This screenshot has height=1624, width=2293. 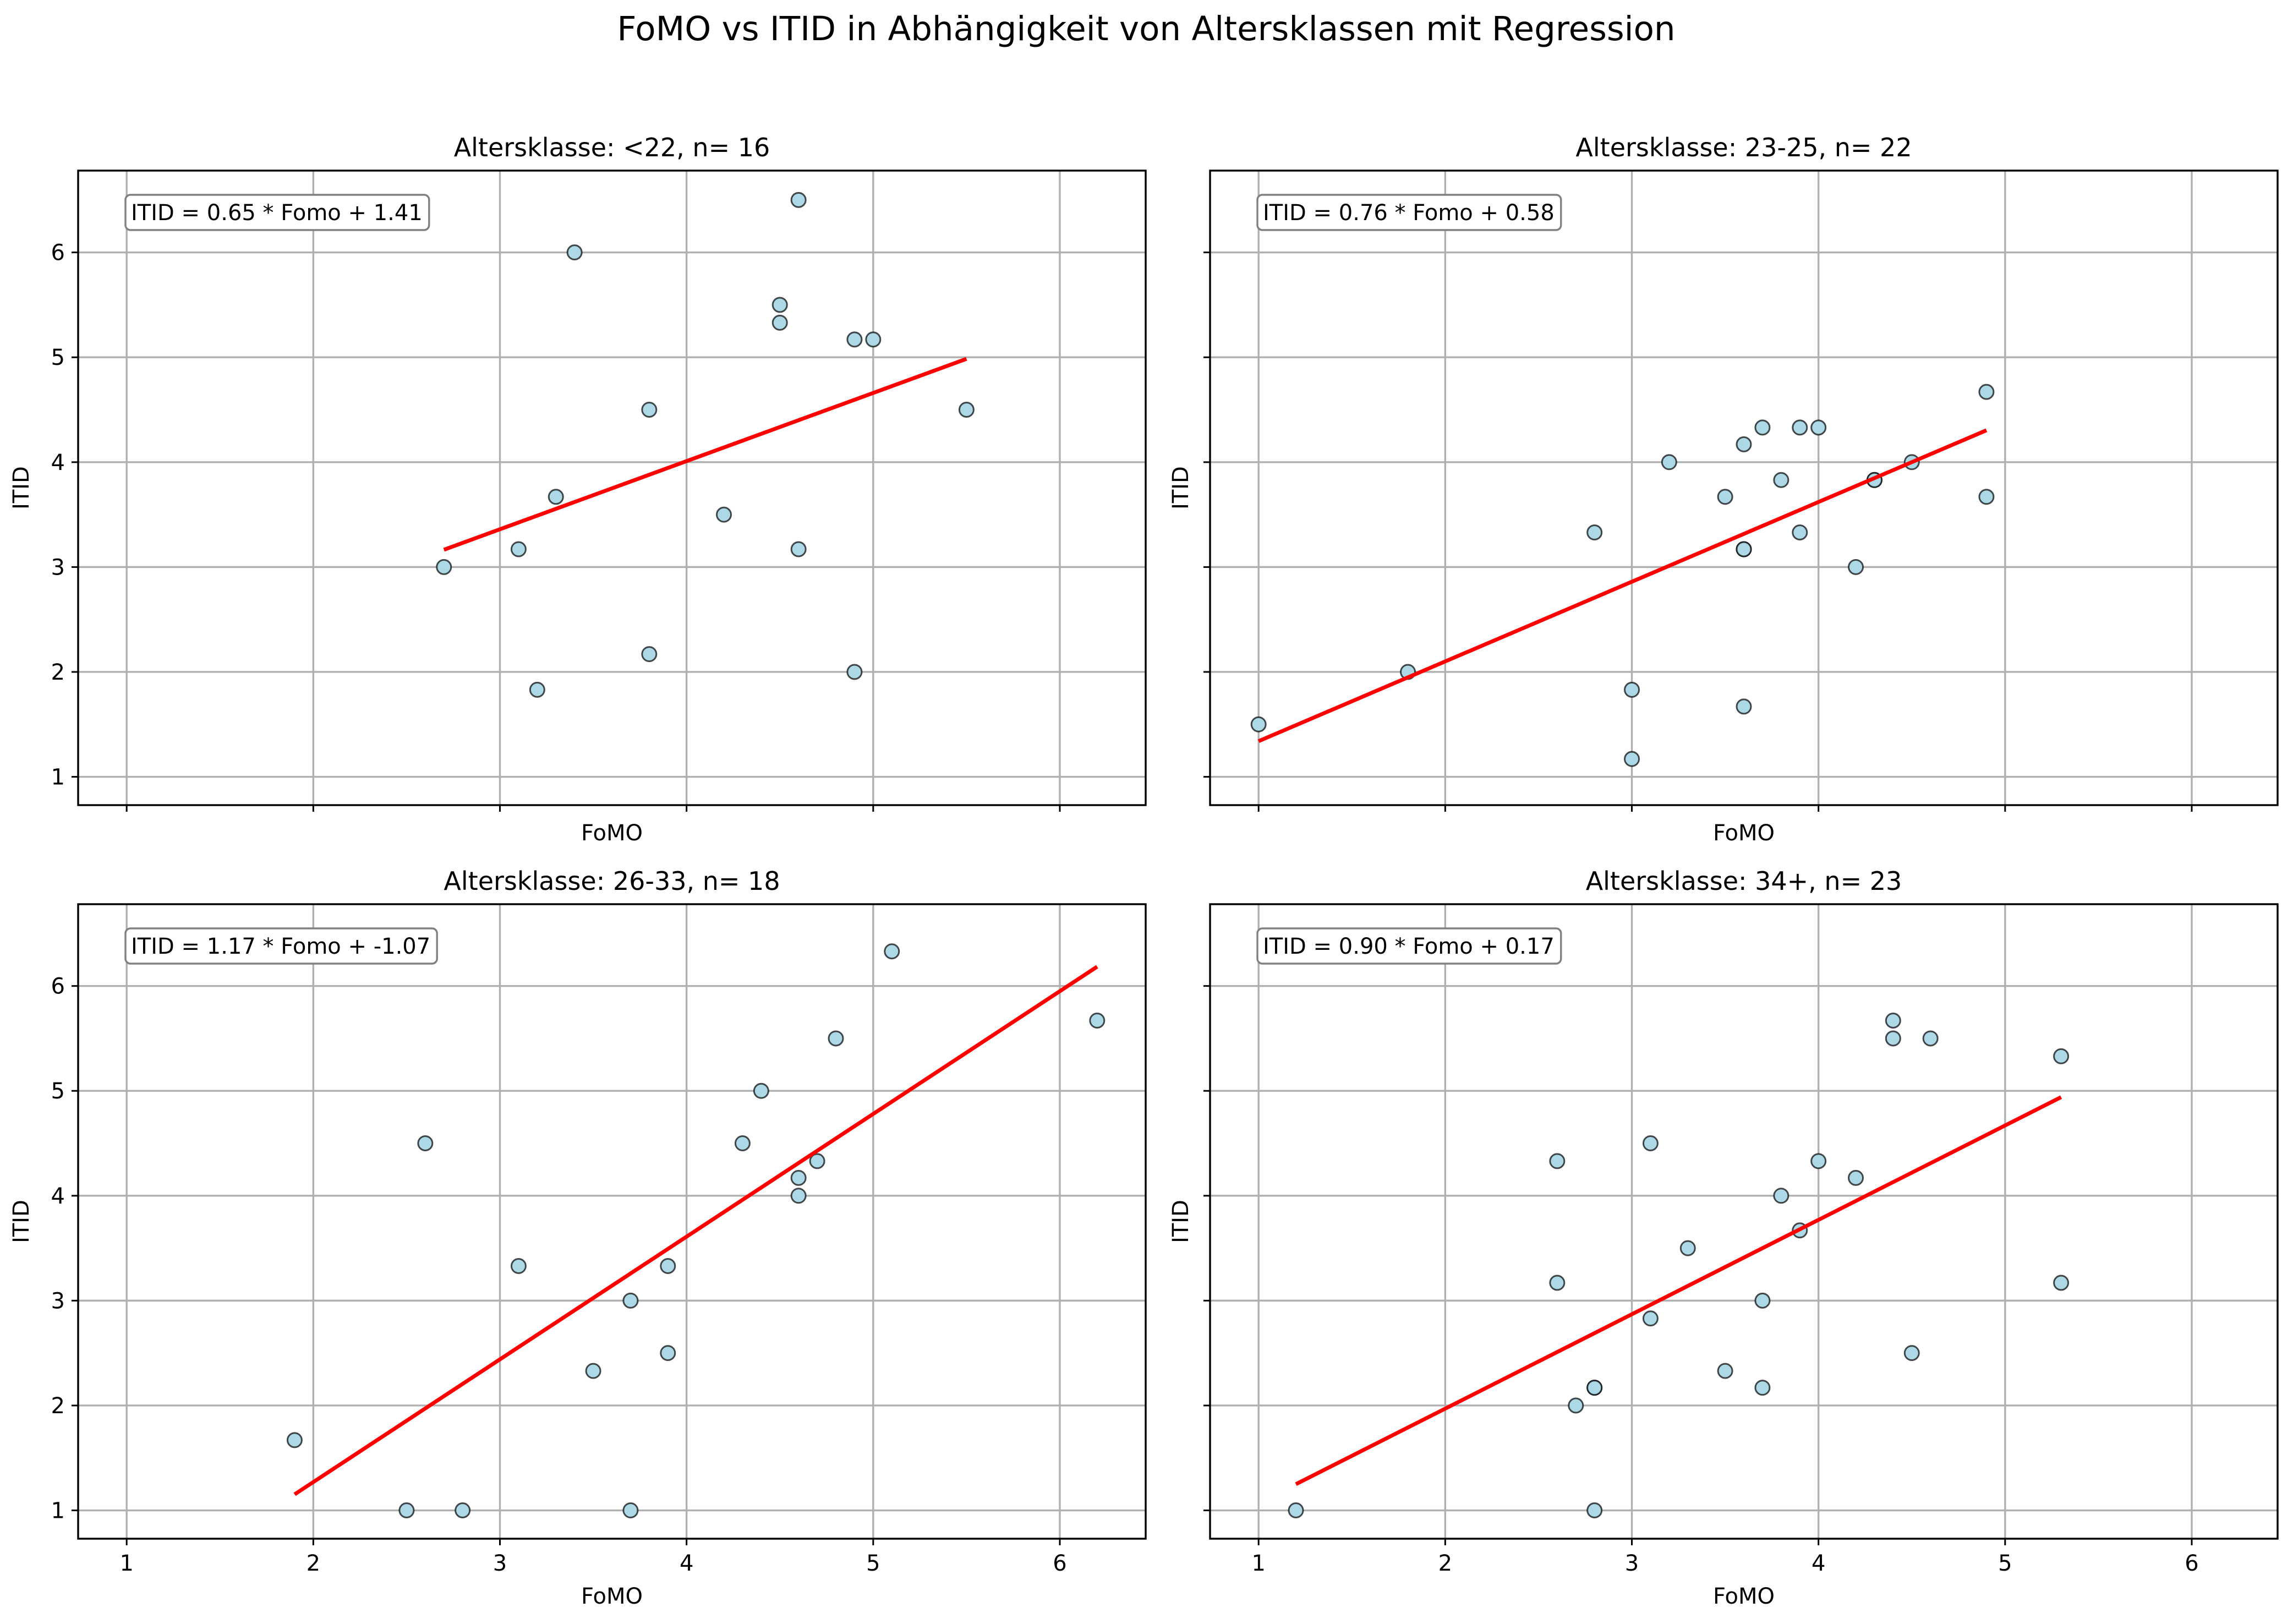 I want to click on equation-annotation: ITID = 0.90 * Fomo + 0.17, so click(x=1409, y=946).